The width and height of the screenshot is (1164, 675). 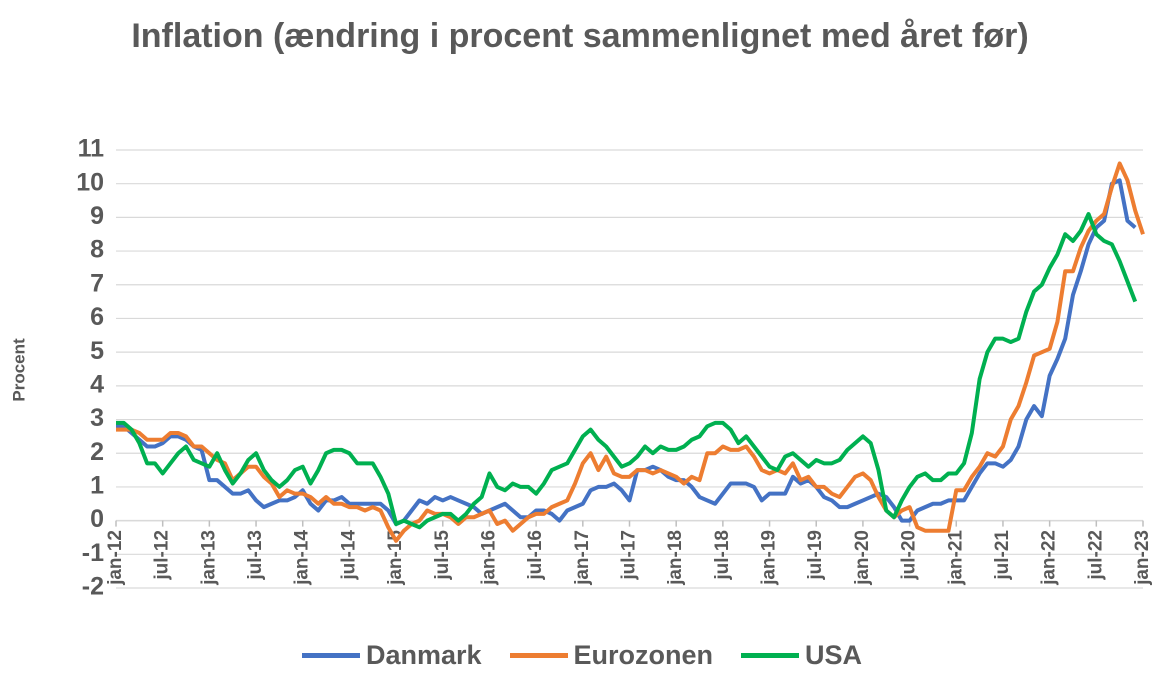 What do you see at coordinates (1002, 555) in the screenshot?
I see `x-tick-label: jul-21` at bounding box center [1002, 555].